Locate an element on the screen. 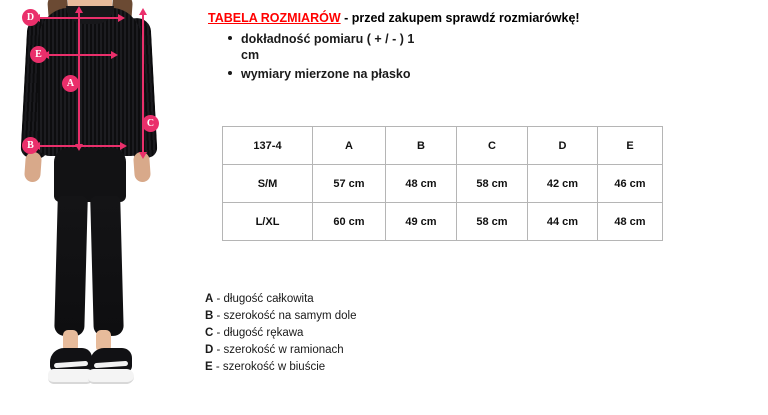 Image resolution: width=768 pixels, height=415 pixels. model-ankle-right is located at coordinates (103, 341).